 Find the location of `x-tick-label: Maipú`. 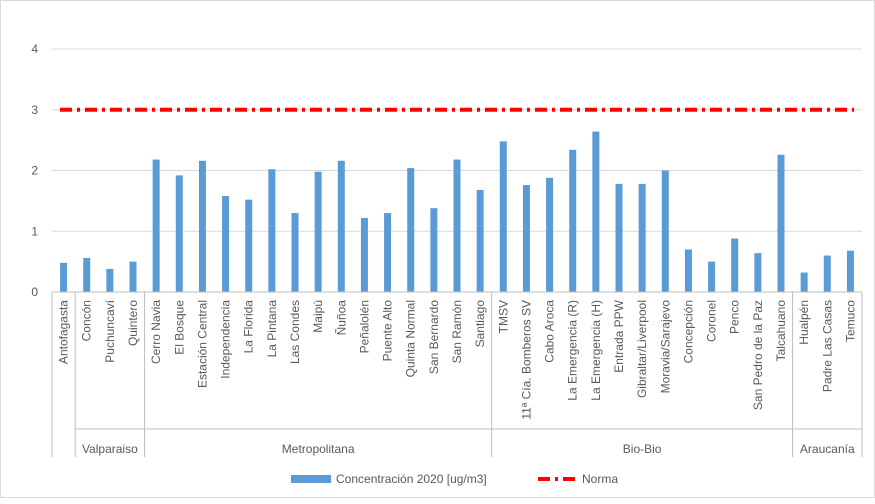

x-tick-label: Maipú is located at coordinates (318, 316).